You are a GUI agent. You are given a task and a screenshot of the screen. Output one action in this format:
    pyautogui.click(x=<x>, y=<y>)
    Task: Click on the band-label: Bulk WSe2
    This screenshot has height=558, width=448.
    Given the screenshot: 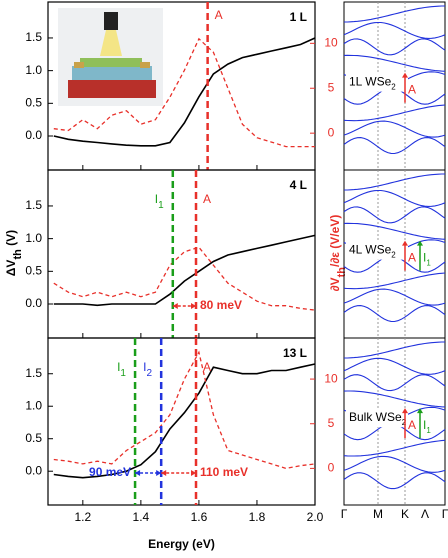 What is the action you would take?
    pyautogui.click(x=378, y=418)
    